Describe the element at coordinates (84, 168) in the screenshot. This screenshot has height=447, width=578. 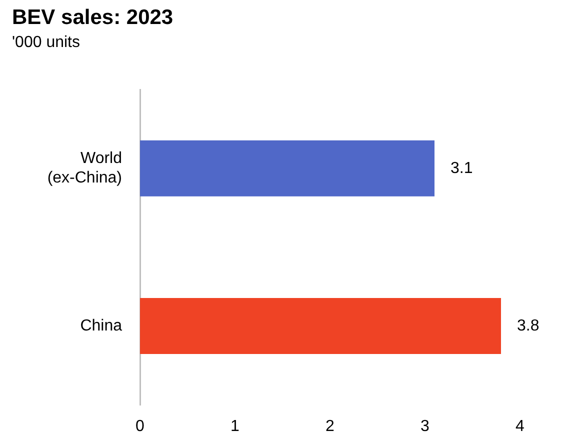
I see `y-tick-label: World (ex-China)` at that location.